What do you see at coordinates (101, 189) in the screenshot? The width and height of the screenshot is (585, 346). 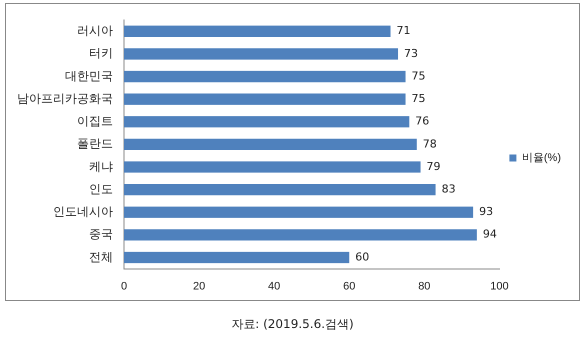 I see `y-tick-label: 인도` at bounding box center [101, 189].